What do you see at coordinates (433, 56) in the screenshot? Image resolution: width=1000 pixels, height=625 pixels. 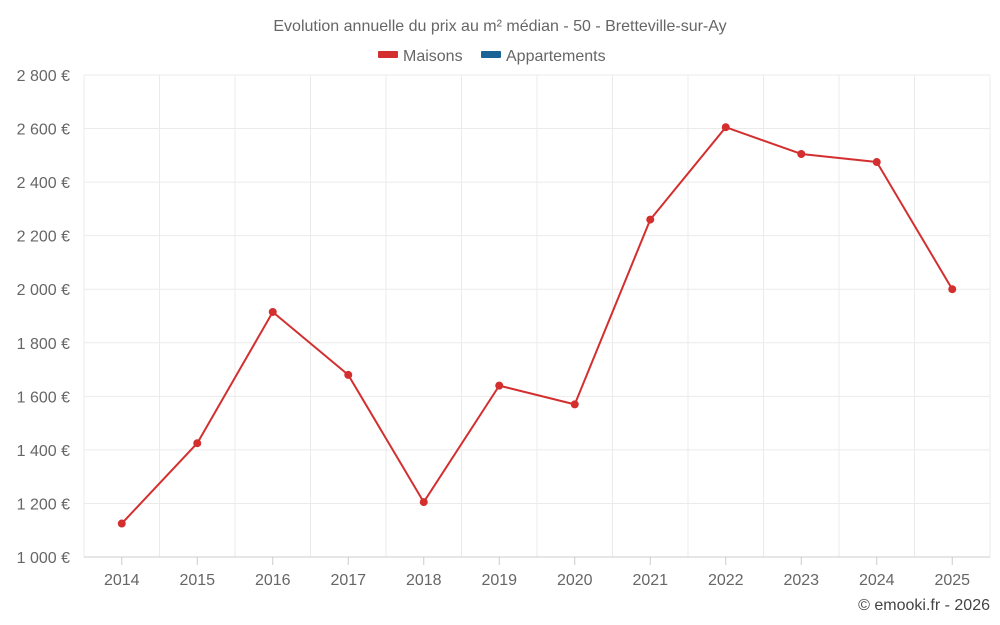 I see `legend-label-maisons: Maisons` at bounding box center [433, 56].